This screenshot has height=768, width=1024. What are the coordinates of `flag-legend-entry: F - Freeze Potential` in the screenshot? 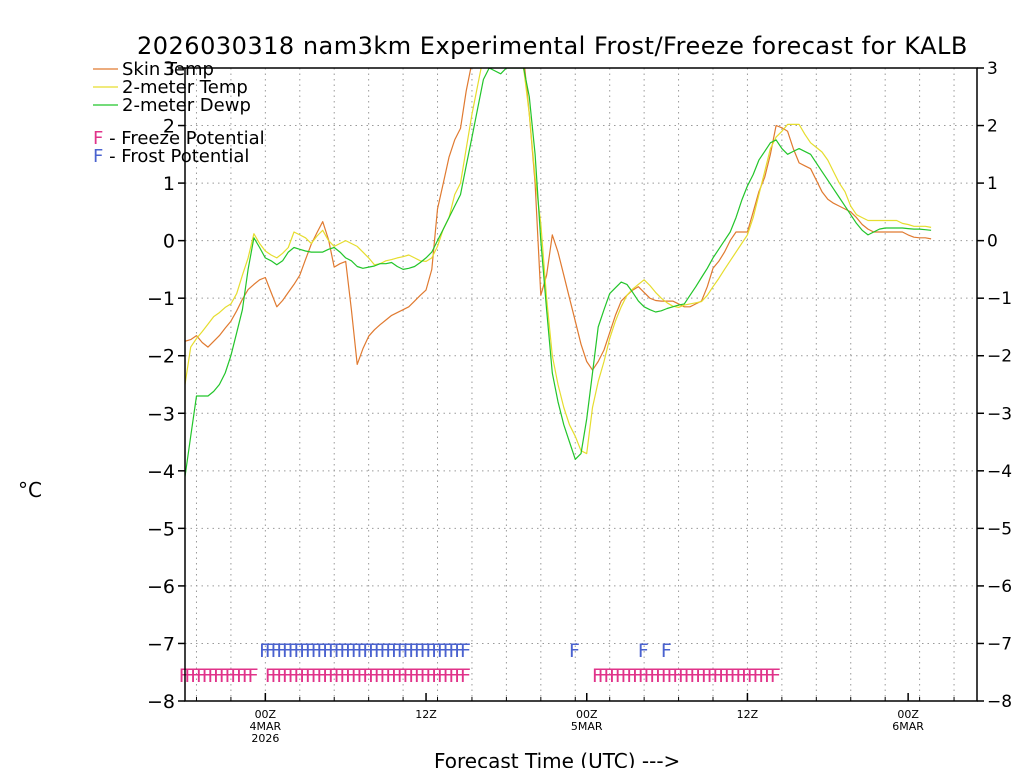 It's located at (179, 138).